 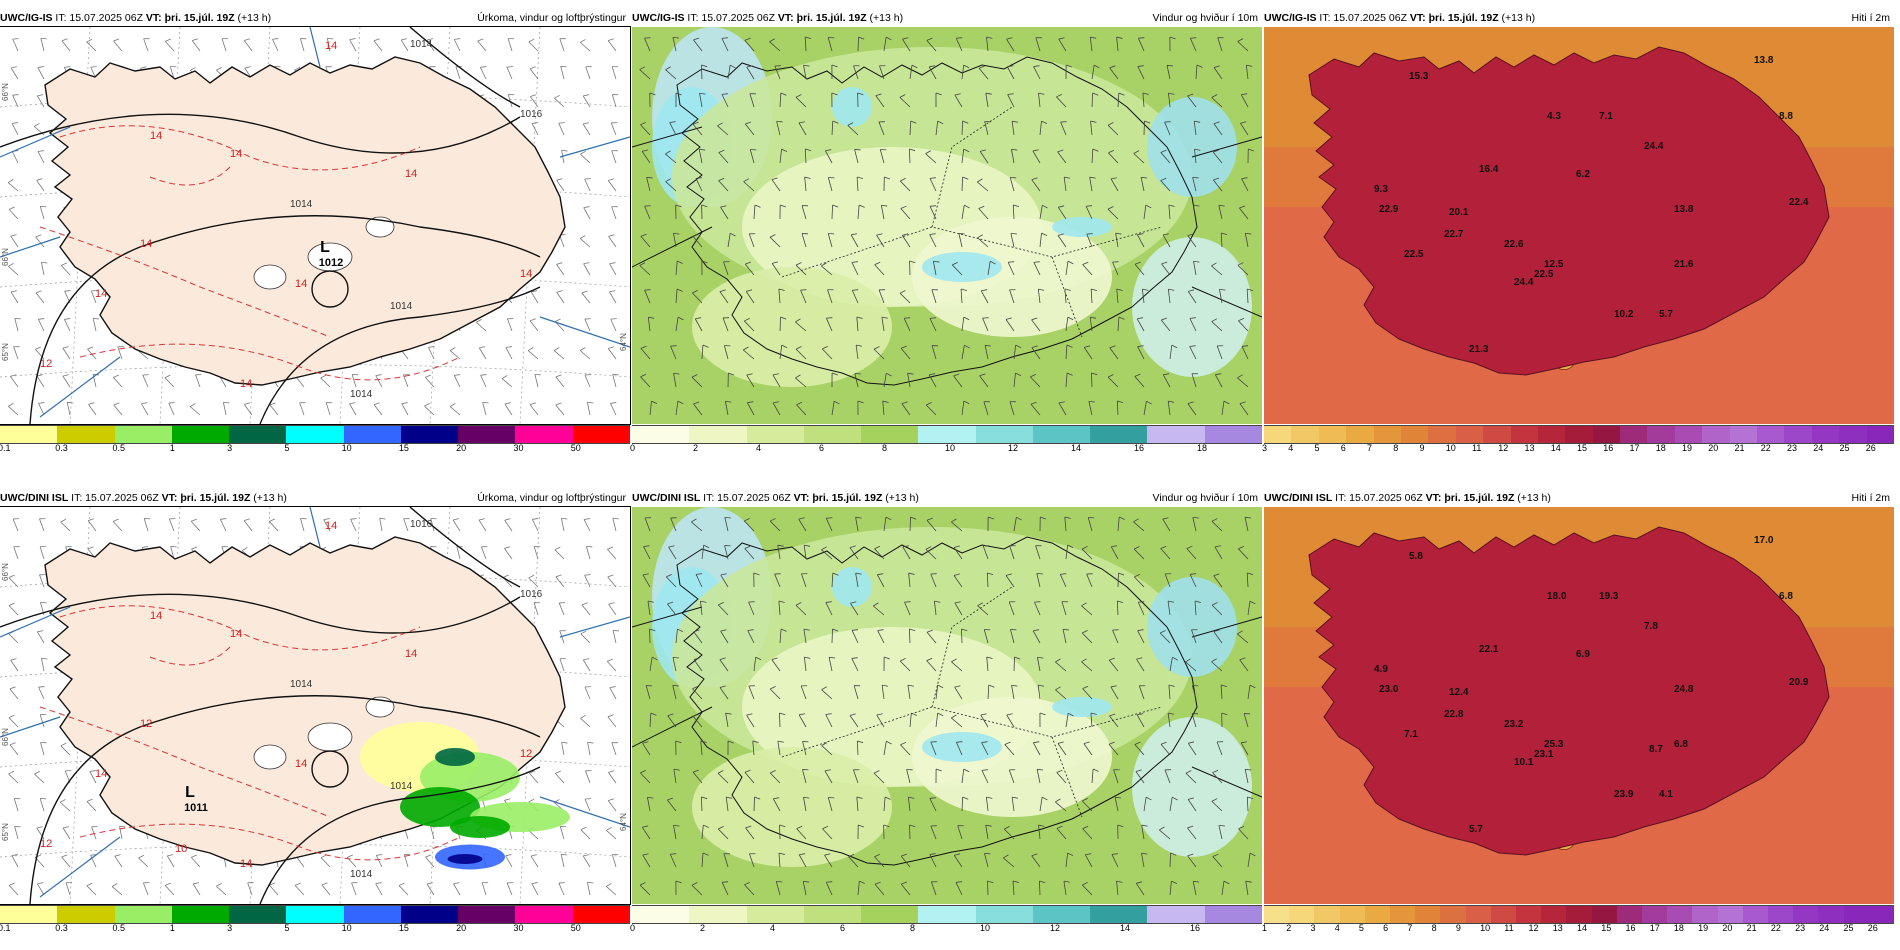 What do you see at coordinates (1554, 116) in the screenshot?
I see `temperature-value: 4.3` at bounding box center [1554, 116].